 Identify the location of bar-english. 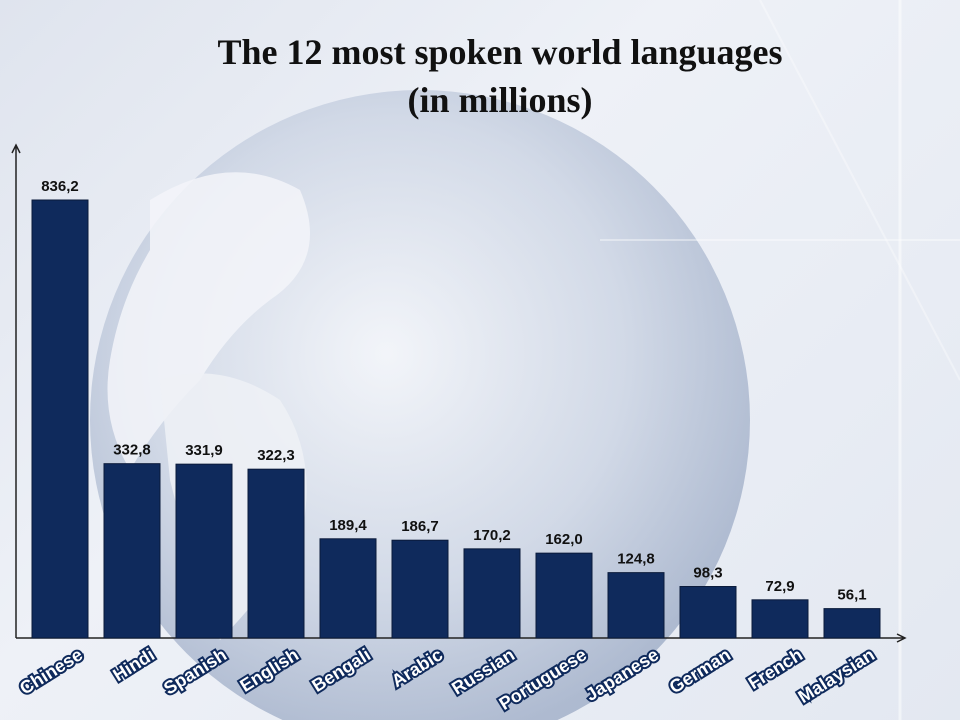
(276, 553).